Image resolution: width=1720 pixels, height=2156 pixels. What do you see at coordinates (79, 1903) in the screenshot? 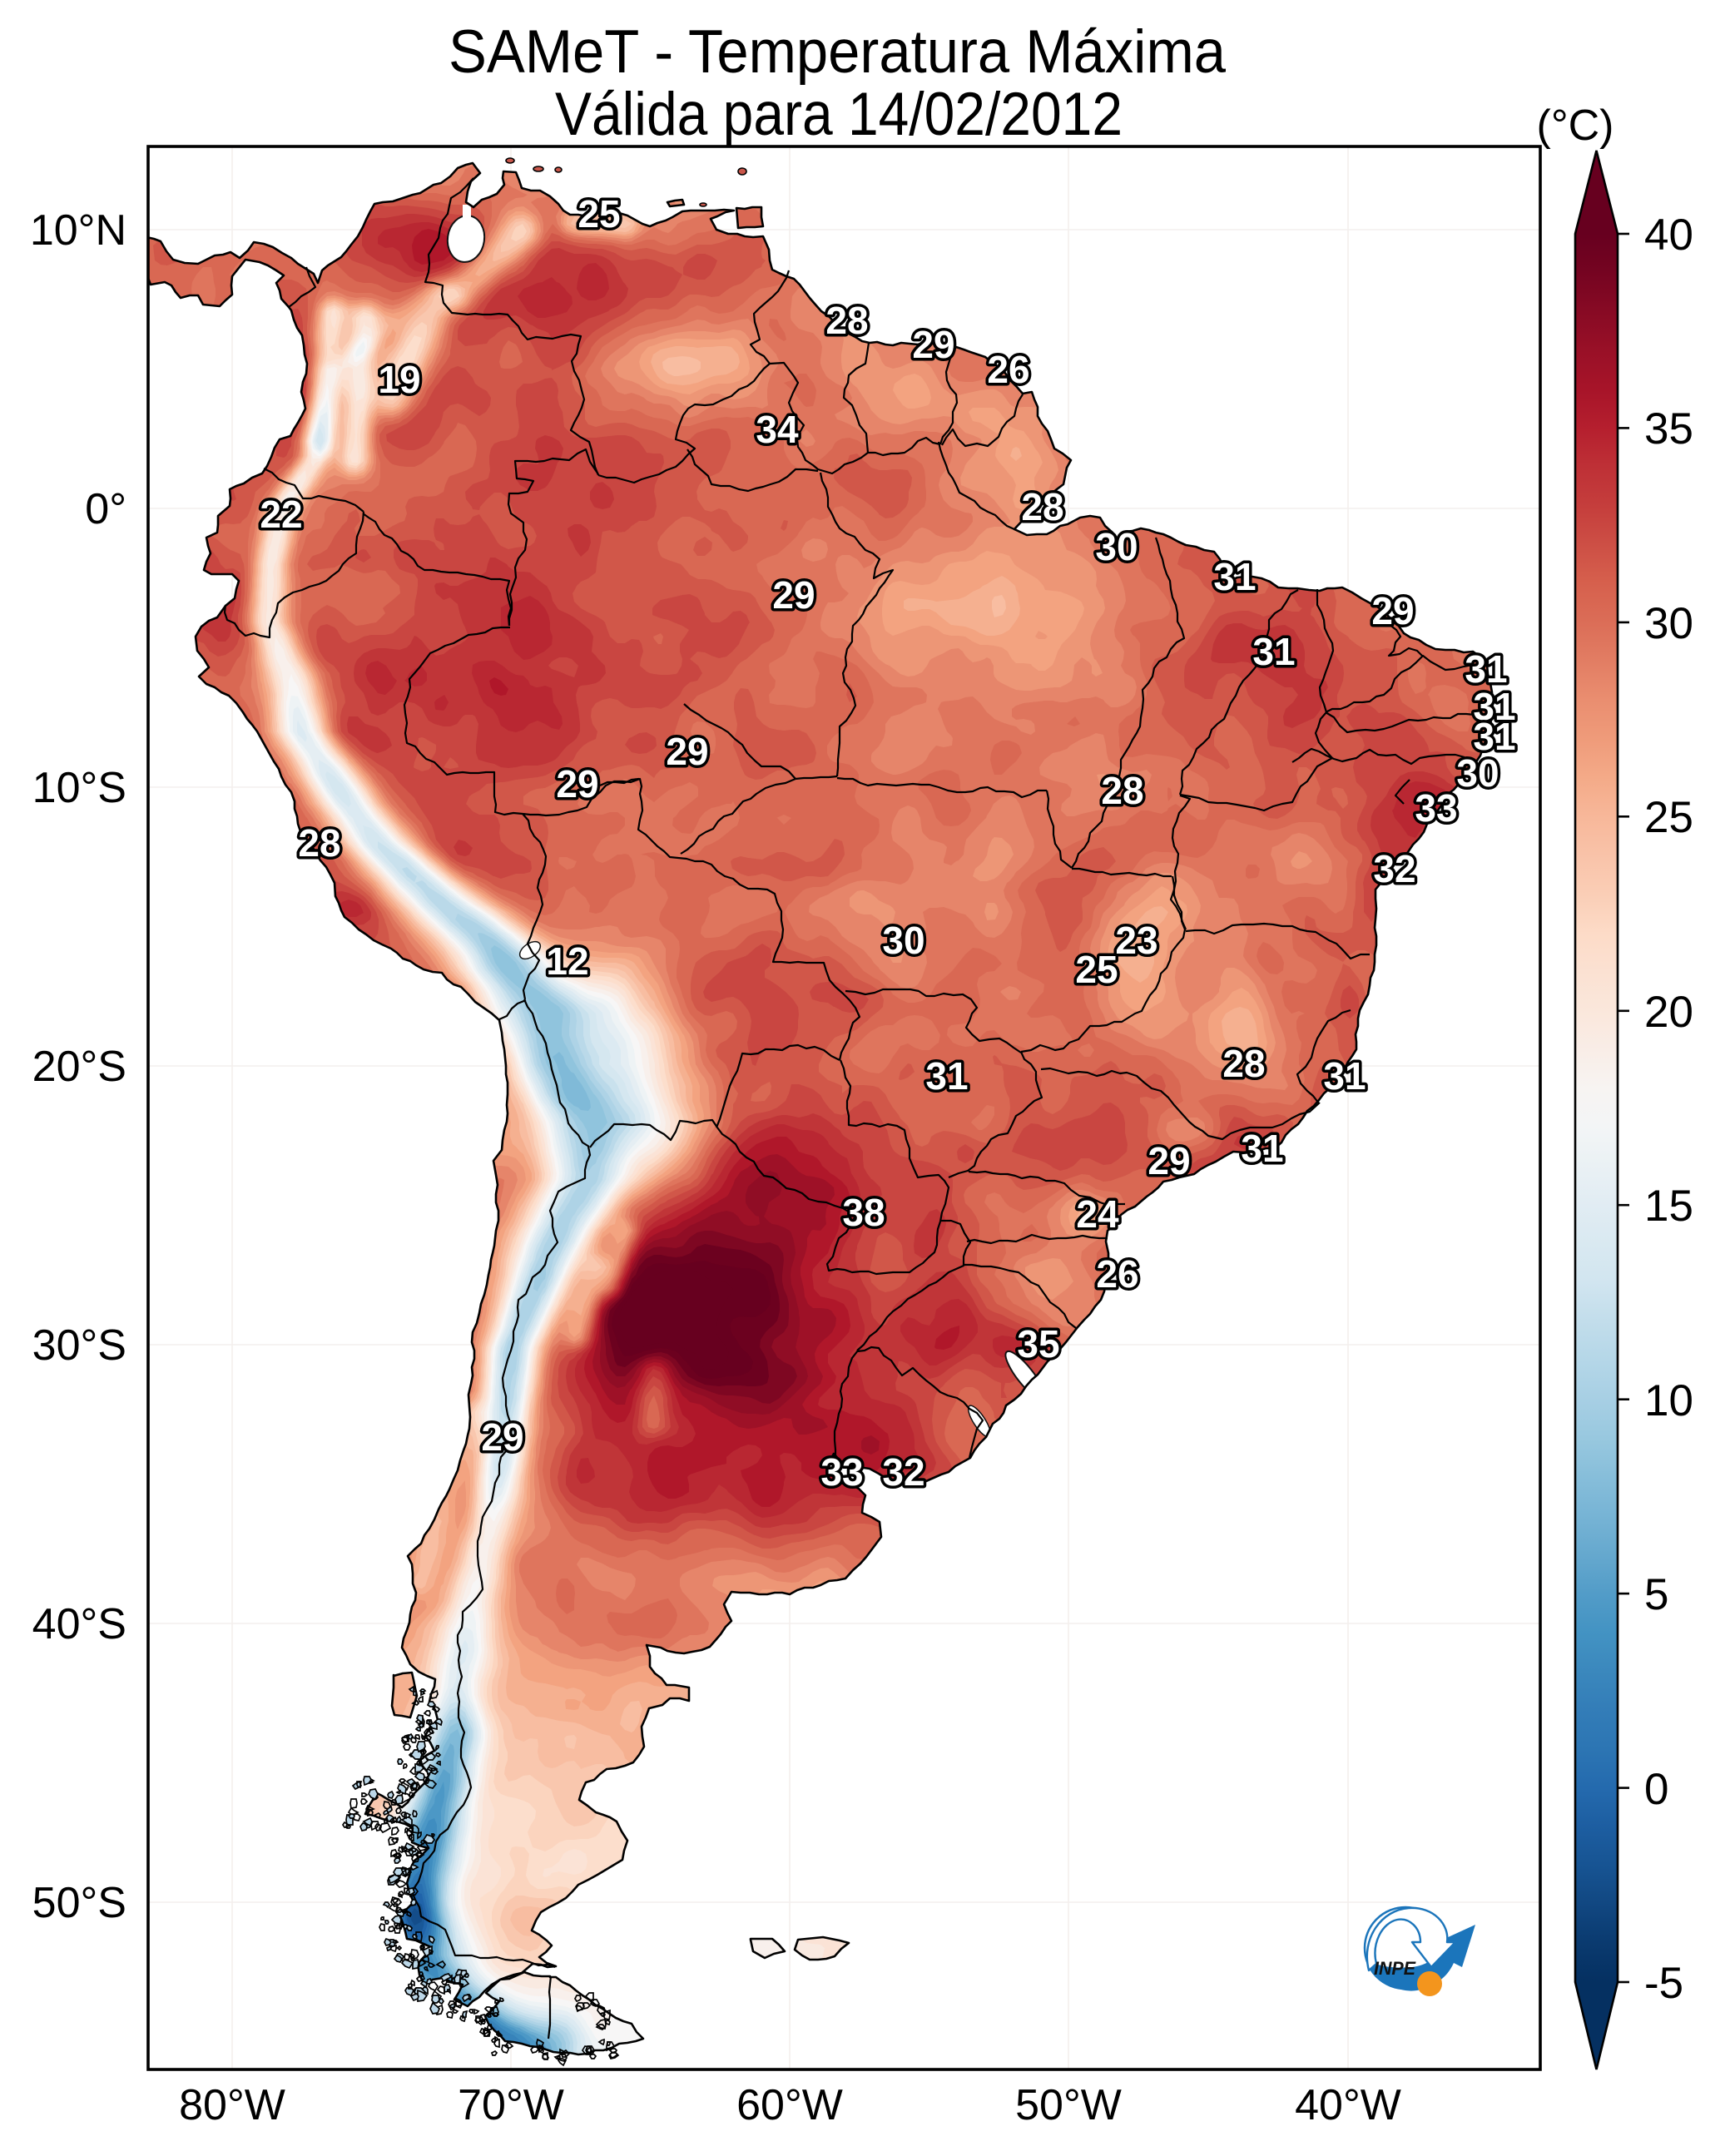
I see `svg-text: 50°S` at bounding box center [79, 1903].